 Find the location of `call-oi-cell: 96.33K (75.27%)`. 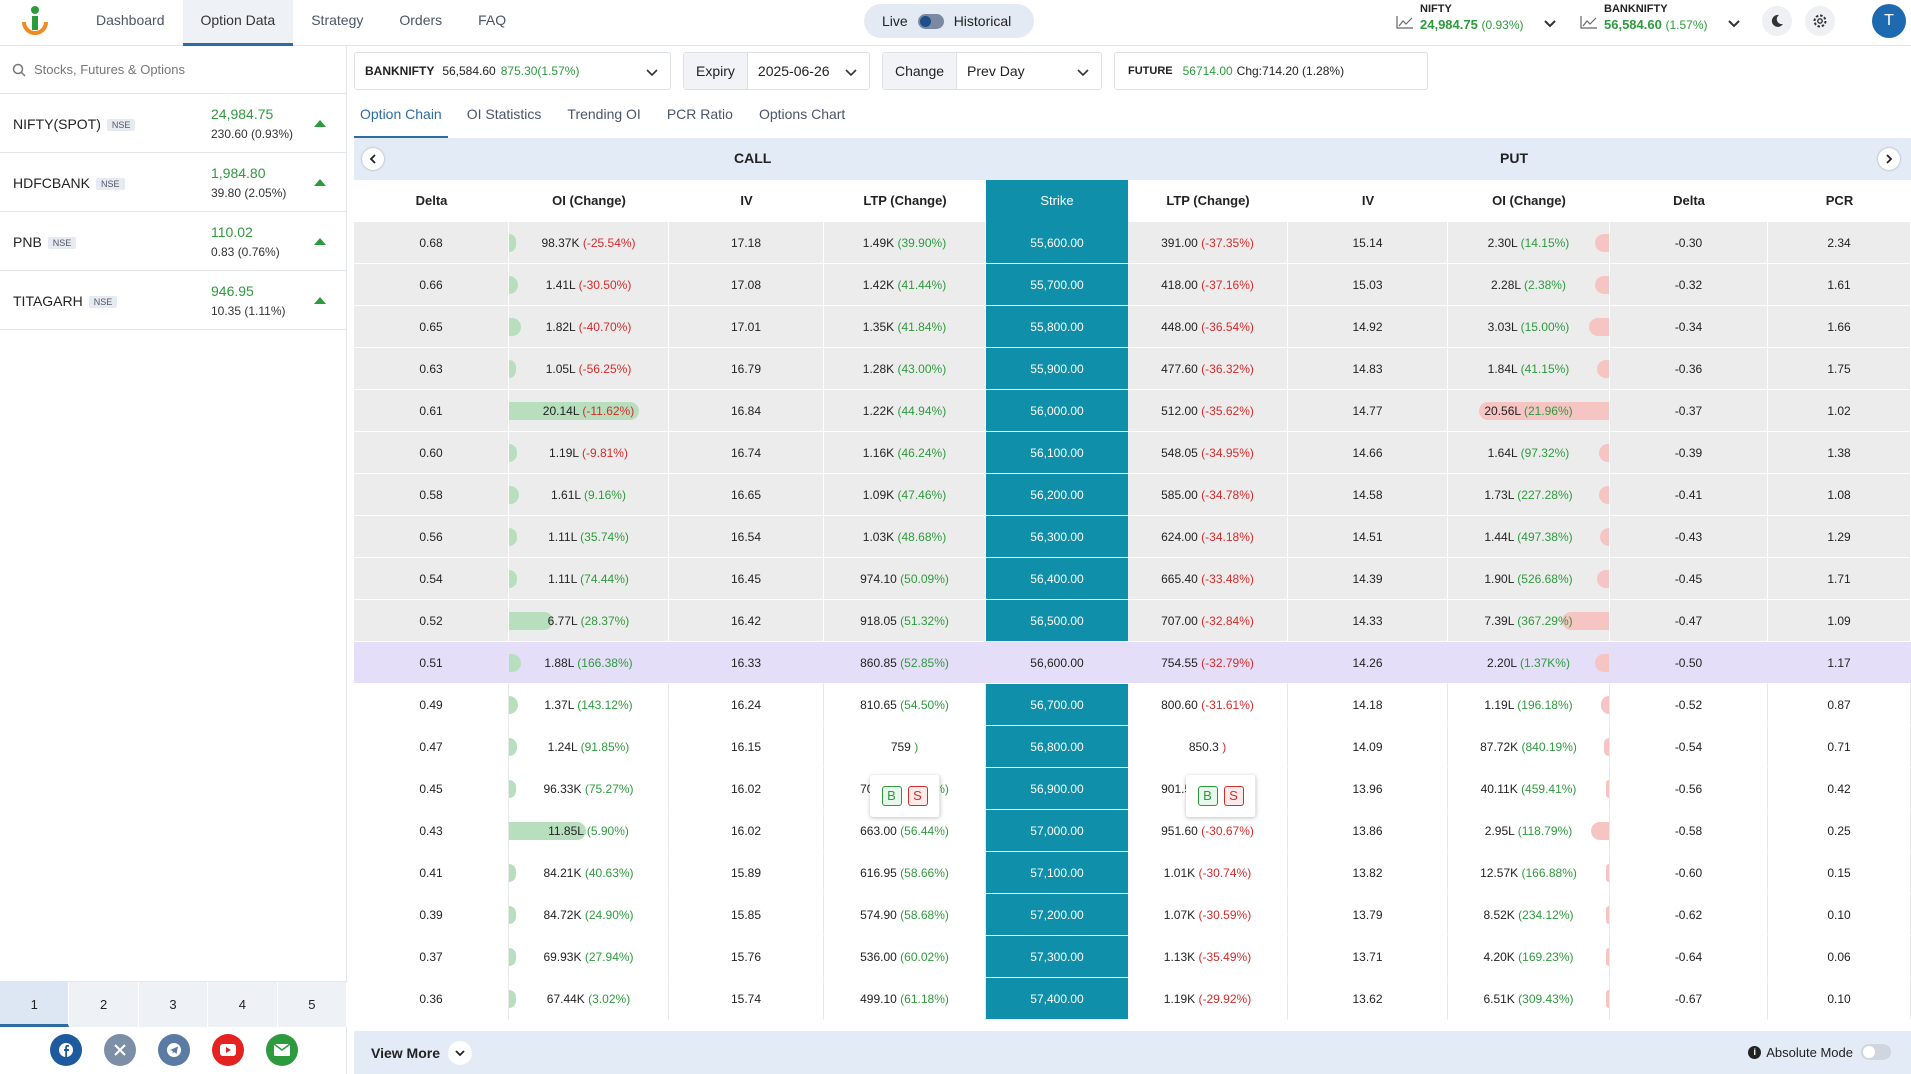

call-oi-cell: 96.33K (75.27%) is located at coordinates (589, 789).